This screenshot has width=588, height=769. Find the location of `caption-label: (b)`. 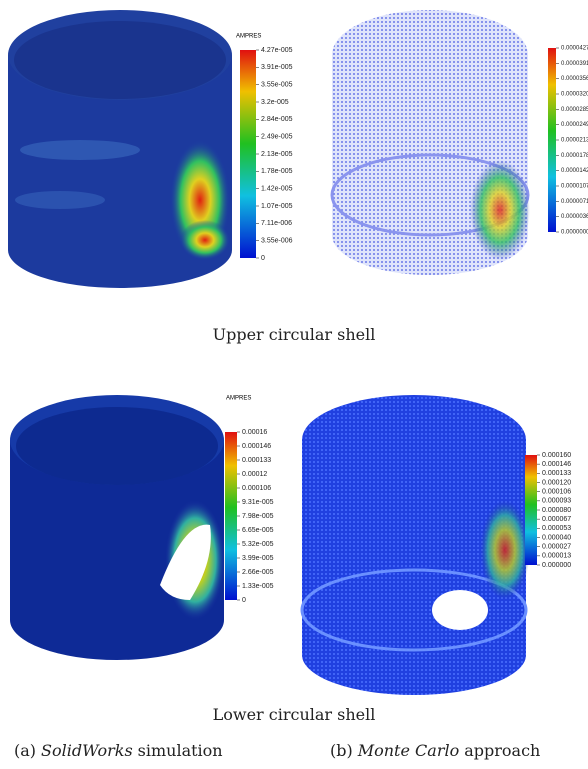

caption-label: (b) is located at coordinates (341, 750).